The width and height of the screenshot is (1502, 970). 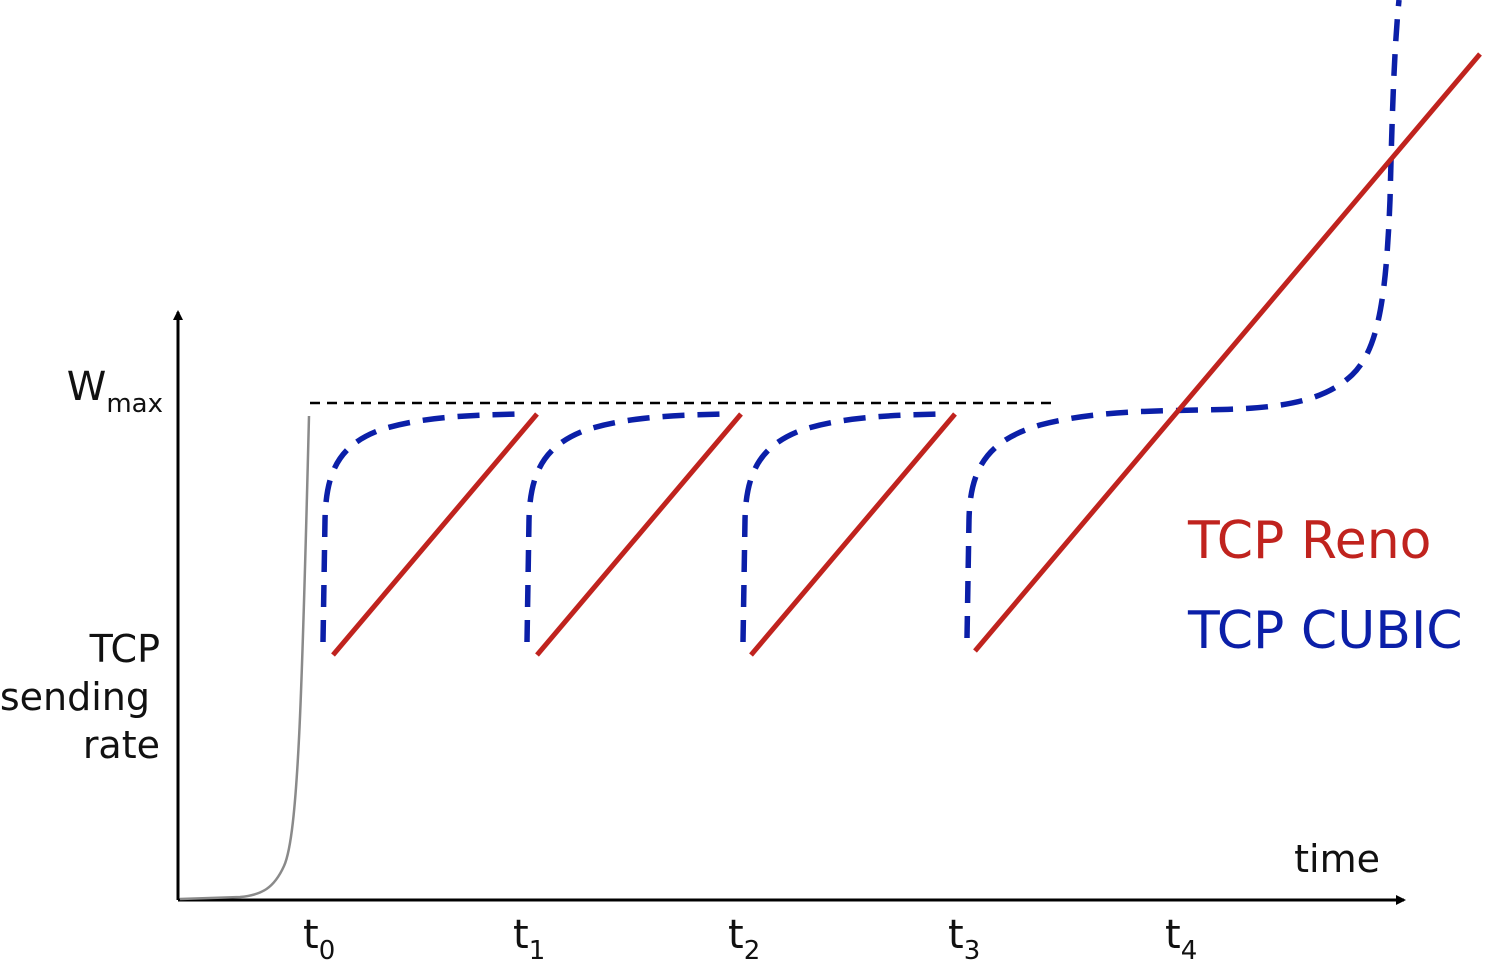 What do you see at coordinates (319, 939) in the screenshot?
I see `tick-label-t0: t0` at bounding box center [319, 939].